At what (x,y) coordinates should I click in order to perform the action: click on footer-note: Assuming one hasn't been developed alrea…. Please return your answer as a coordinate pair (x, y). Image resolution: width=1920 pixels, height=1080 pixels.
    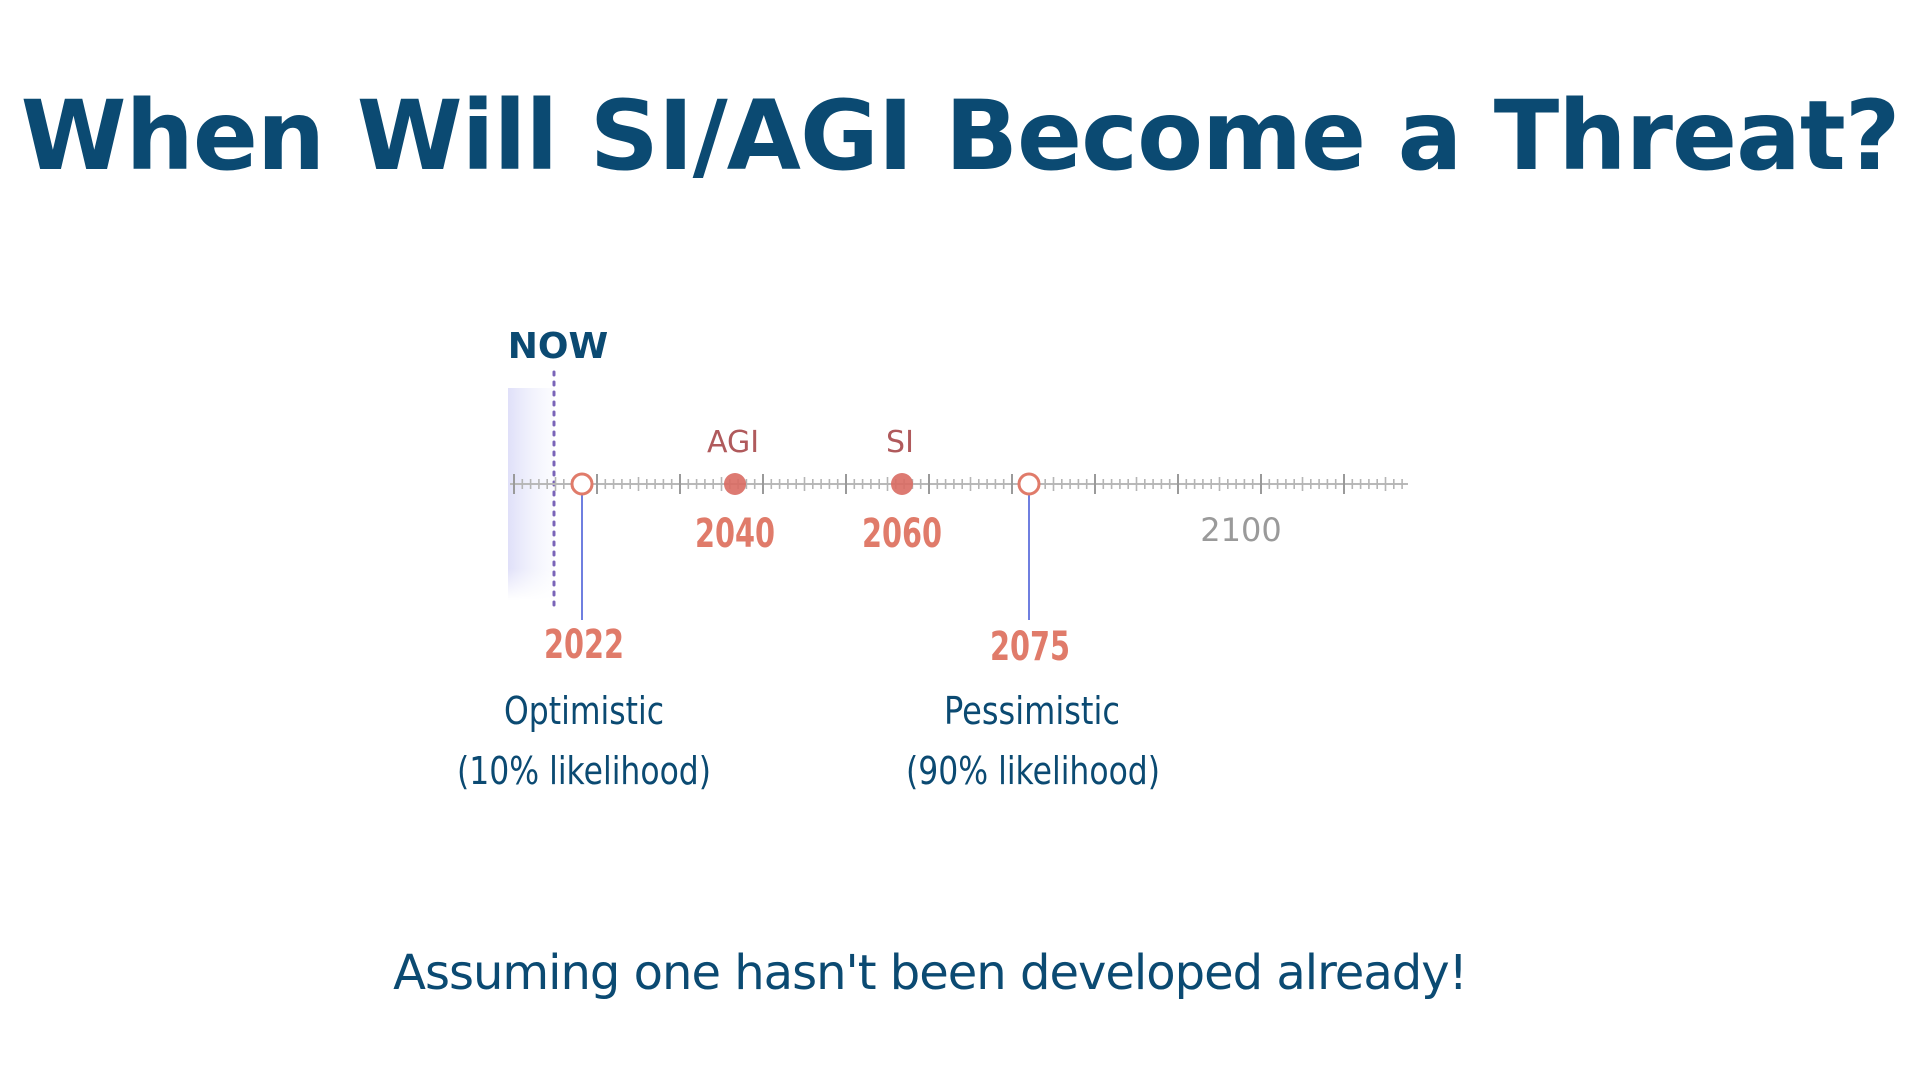
    Looking at the image, I should click on (930, 973).